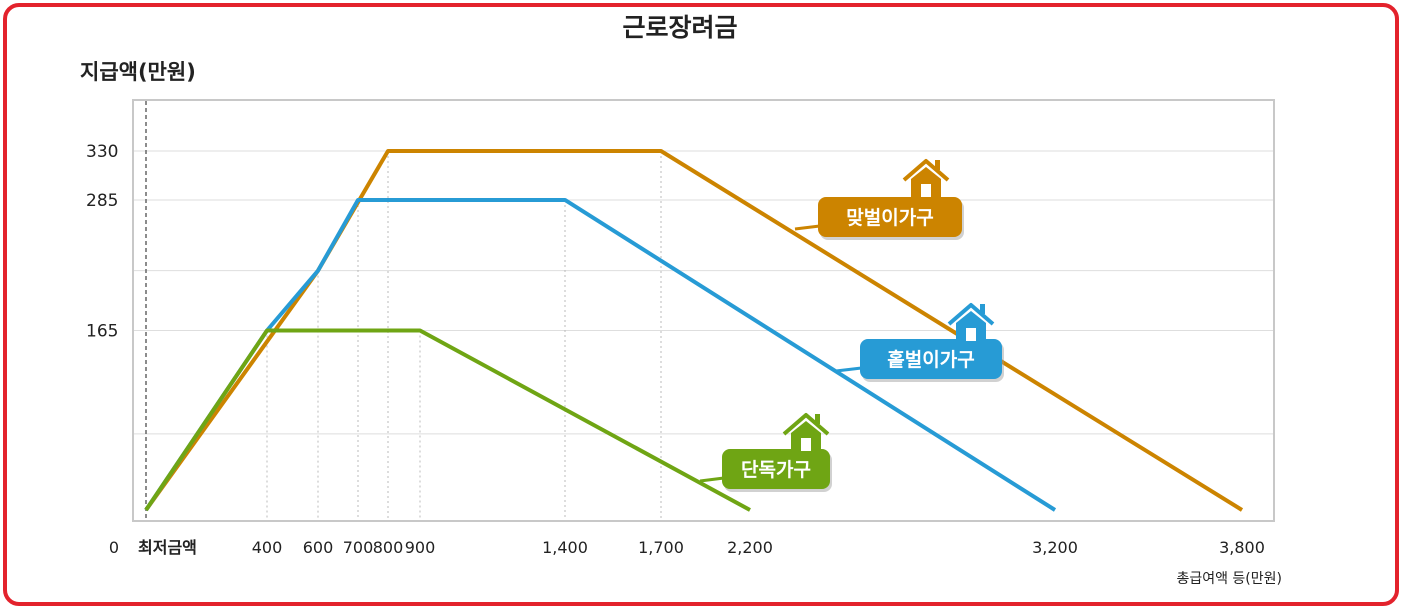 The image size is (1408, 615). Describe the element at coordinates (102, 201) in the screenshot. I see `y-tick-label: 285` at that location.